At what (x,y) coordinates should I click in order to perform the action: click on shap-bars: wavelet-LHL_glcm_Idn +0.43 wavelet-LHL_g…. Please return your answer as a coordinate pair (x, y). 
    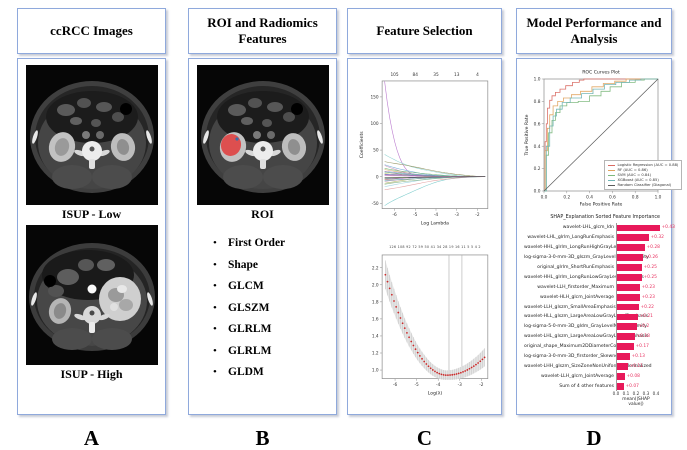
    Looking at the image, I should click on (599, 307).